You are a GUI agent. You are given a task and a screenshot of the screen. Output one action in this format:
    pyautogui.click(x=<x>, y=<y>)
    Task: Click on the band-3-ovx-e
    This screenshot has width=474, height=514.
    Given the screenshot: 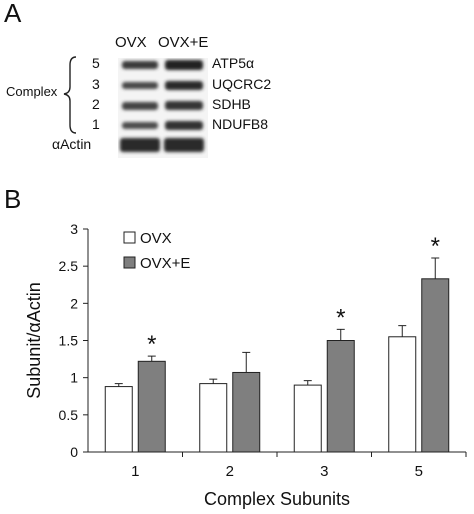 What is the action you would take?
    pyautogui.click(x=184, y=85)
    